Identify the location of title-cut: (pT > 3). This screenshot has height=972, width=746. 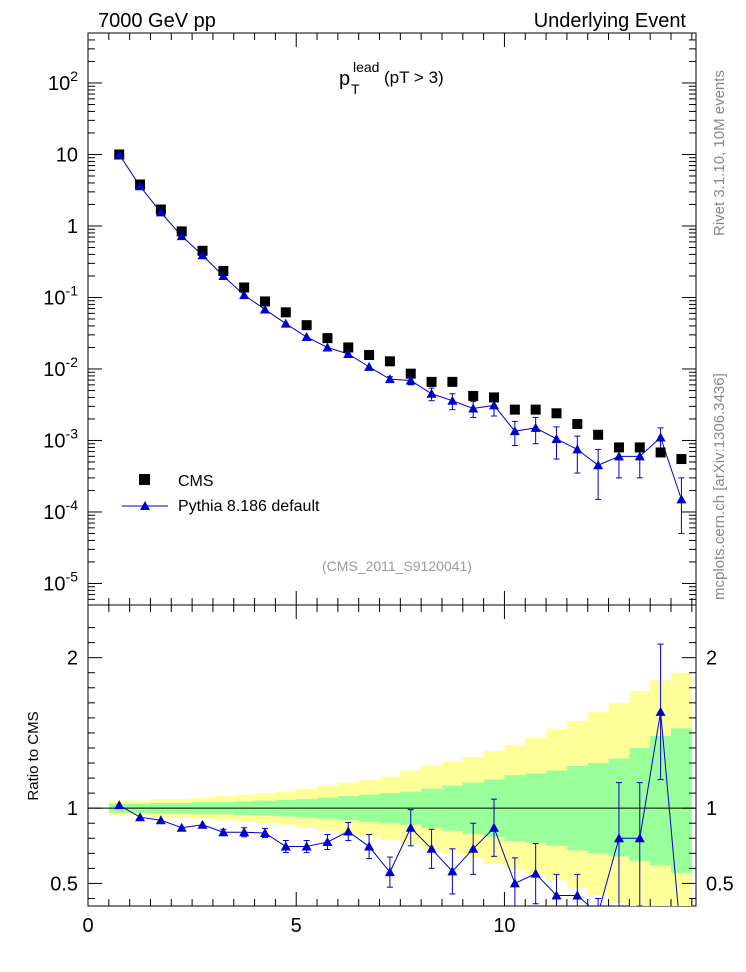
(414, 77).